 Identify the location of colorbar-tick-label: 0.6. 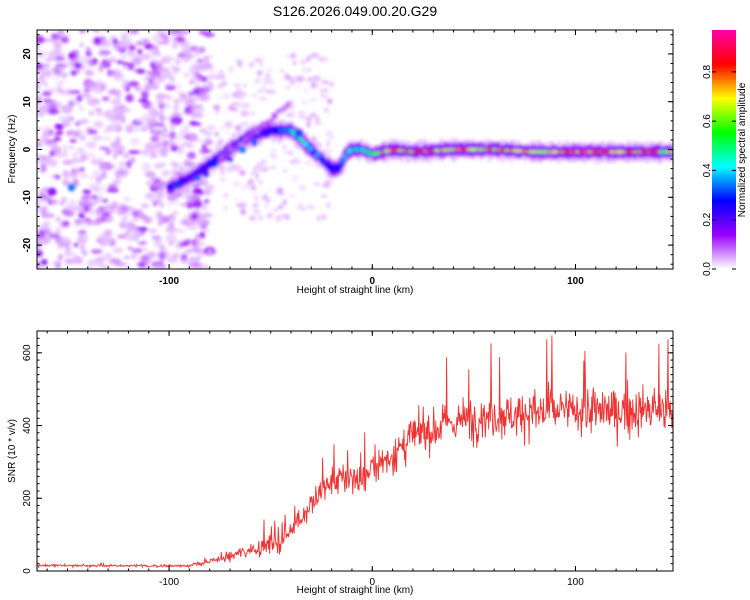
(707, 121).